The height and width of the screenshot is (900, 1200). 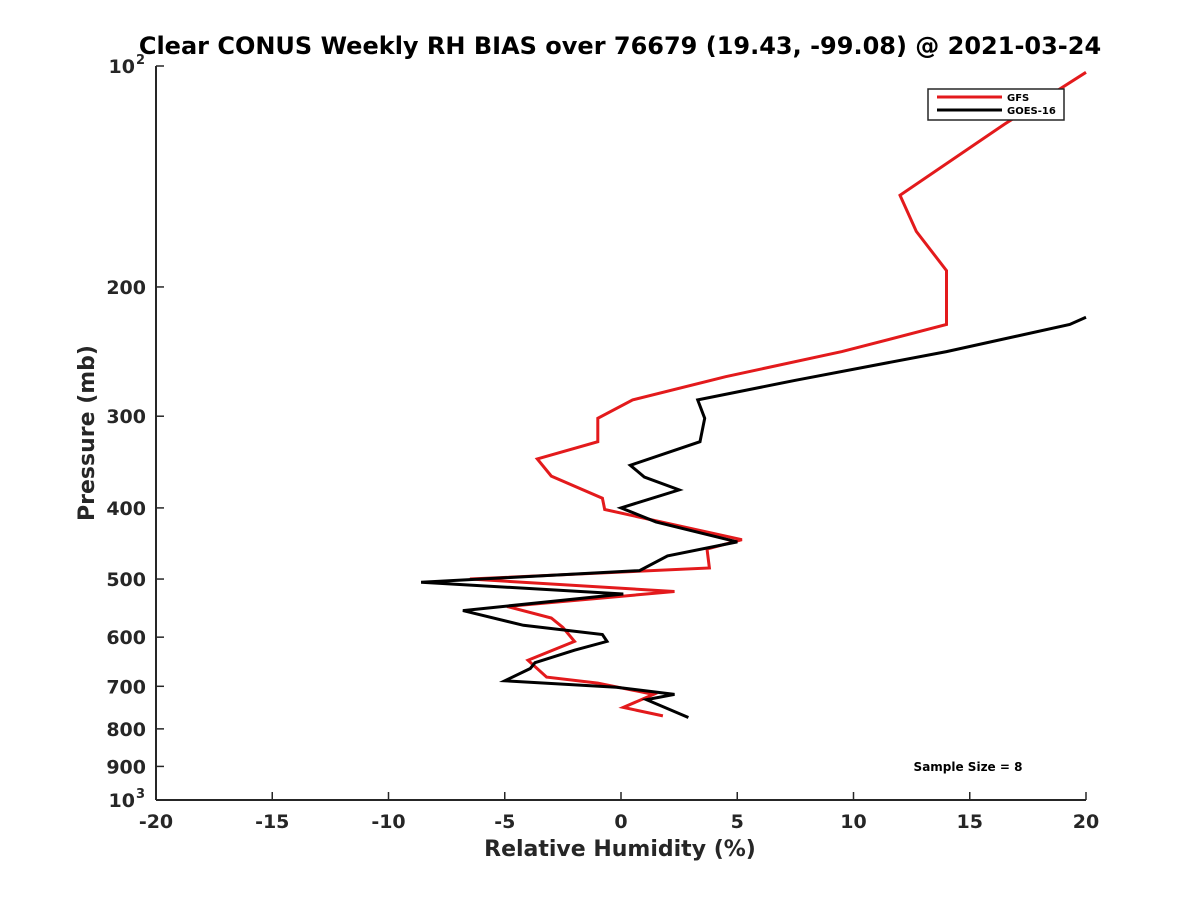 What do you see at coordinates (620, 849) in the screenshot?
I see `x-axis-label: Relative Humidity (%)` at bounding box center [620, 849].